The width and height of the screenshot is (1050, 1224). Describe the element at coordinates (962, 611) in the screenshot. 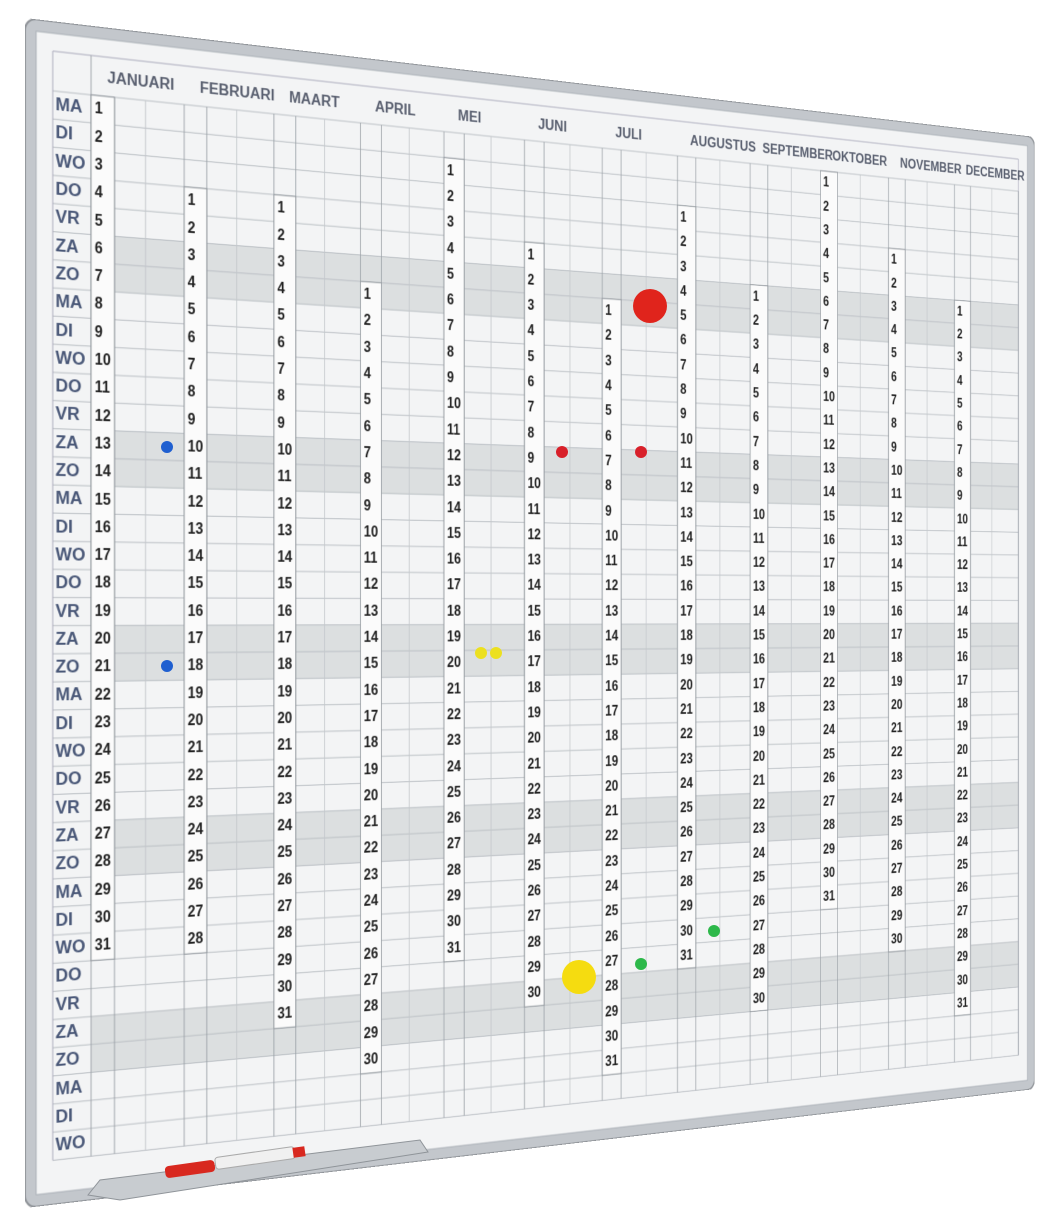

I see `day-number: 14` at that location.